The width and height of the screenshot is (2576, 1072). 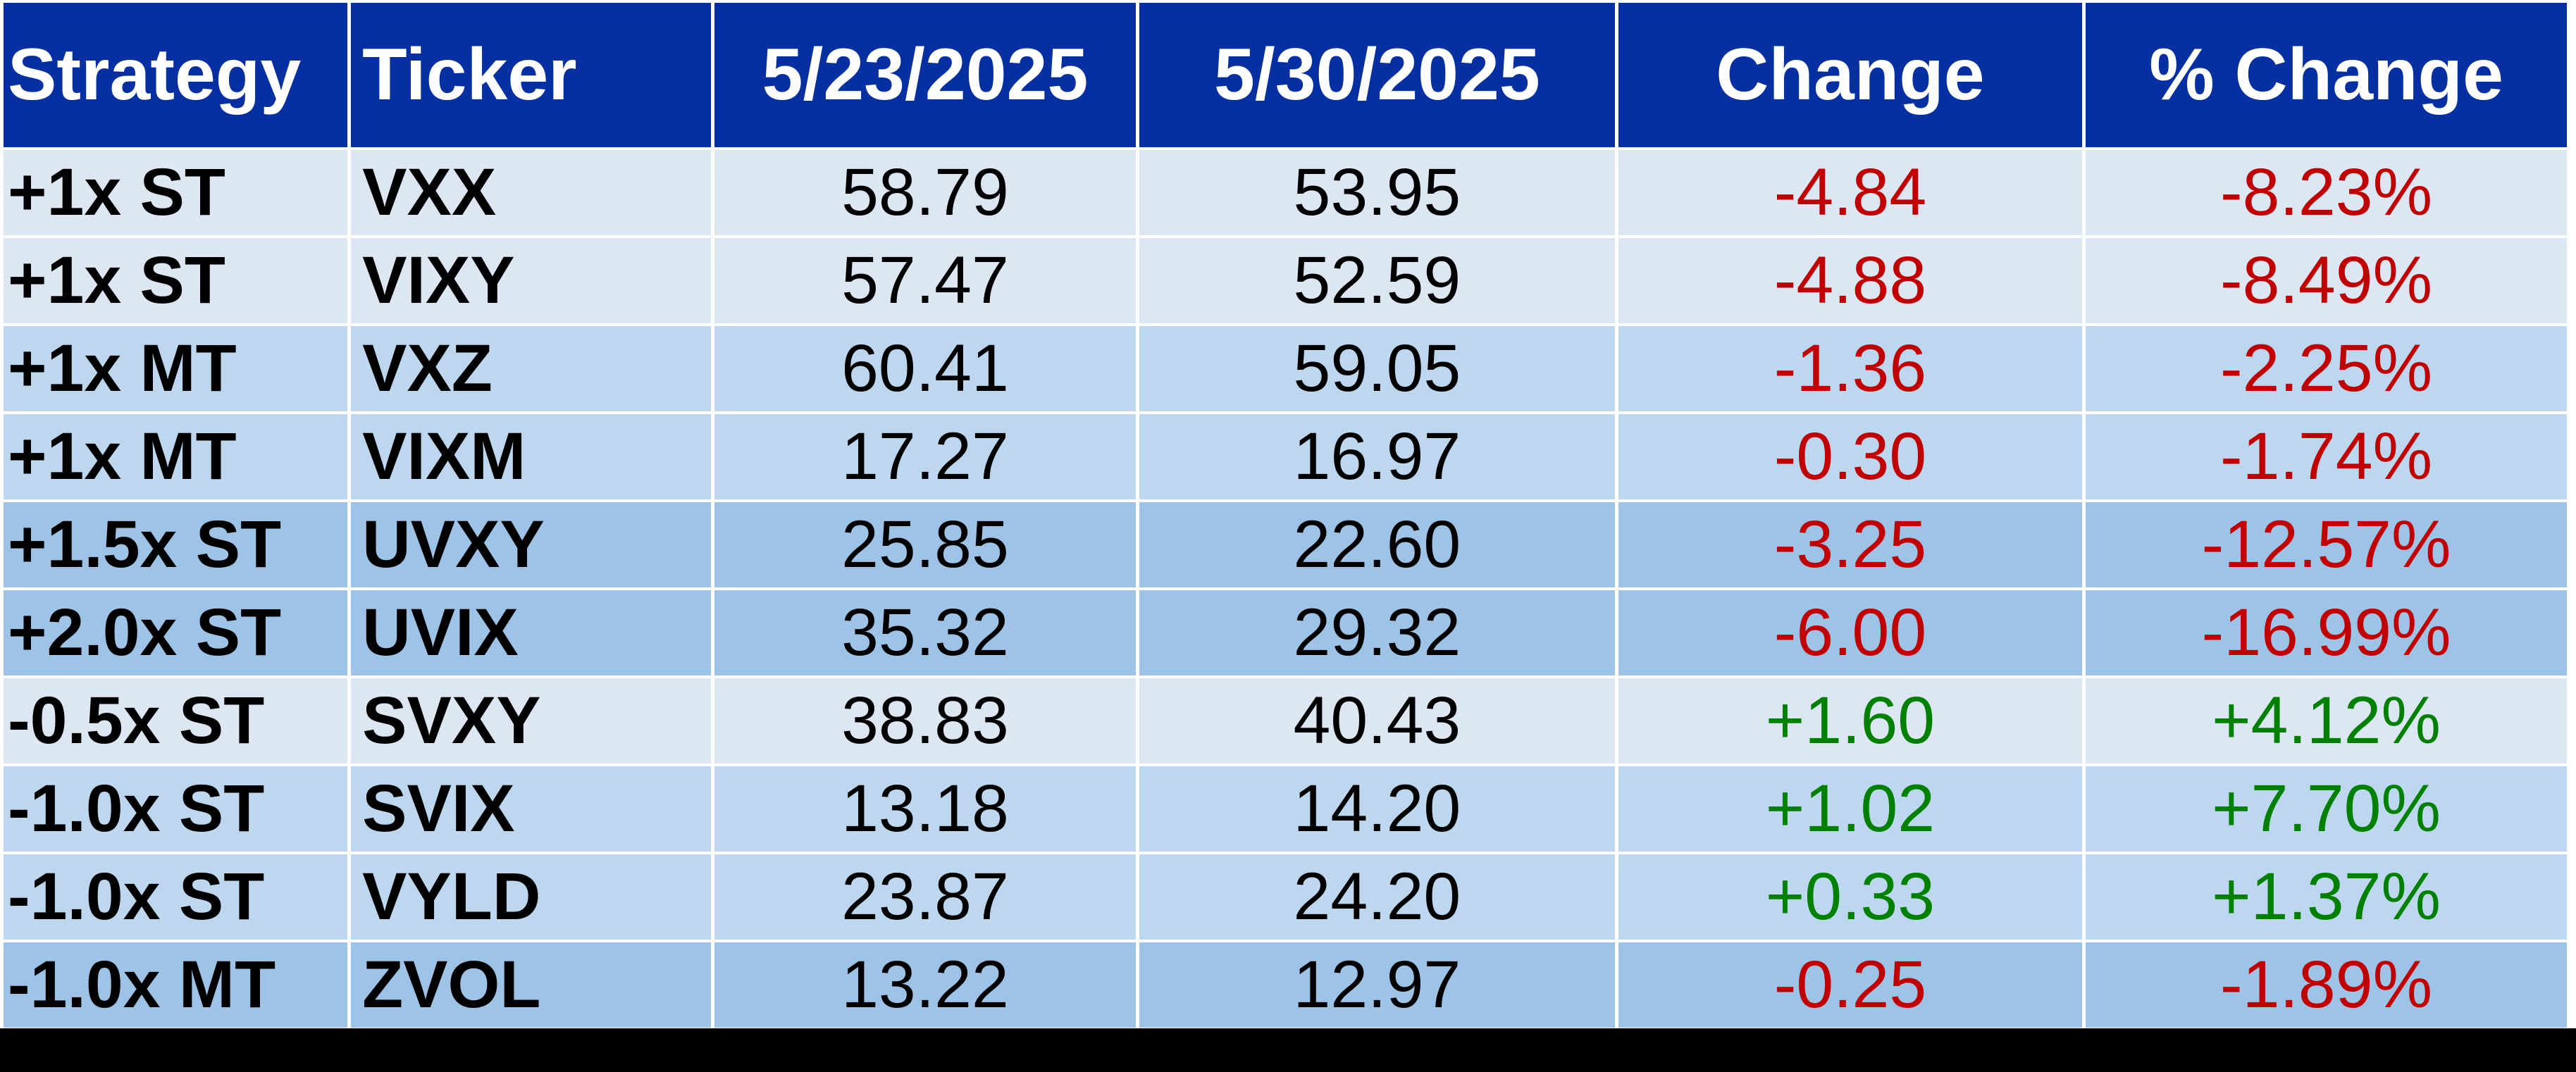 What do you see at coordinates (531, 632) in the screenshot?
I see `cell-ticker: UVIX` at bounding box center [531, 632].